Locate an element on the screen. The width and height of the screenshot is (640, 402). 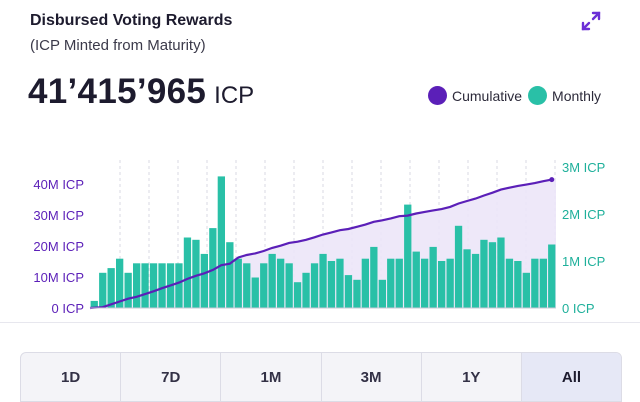
range-button-1y: 1Y is located at coordinates (472, 377).